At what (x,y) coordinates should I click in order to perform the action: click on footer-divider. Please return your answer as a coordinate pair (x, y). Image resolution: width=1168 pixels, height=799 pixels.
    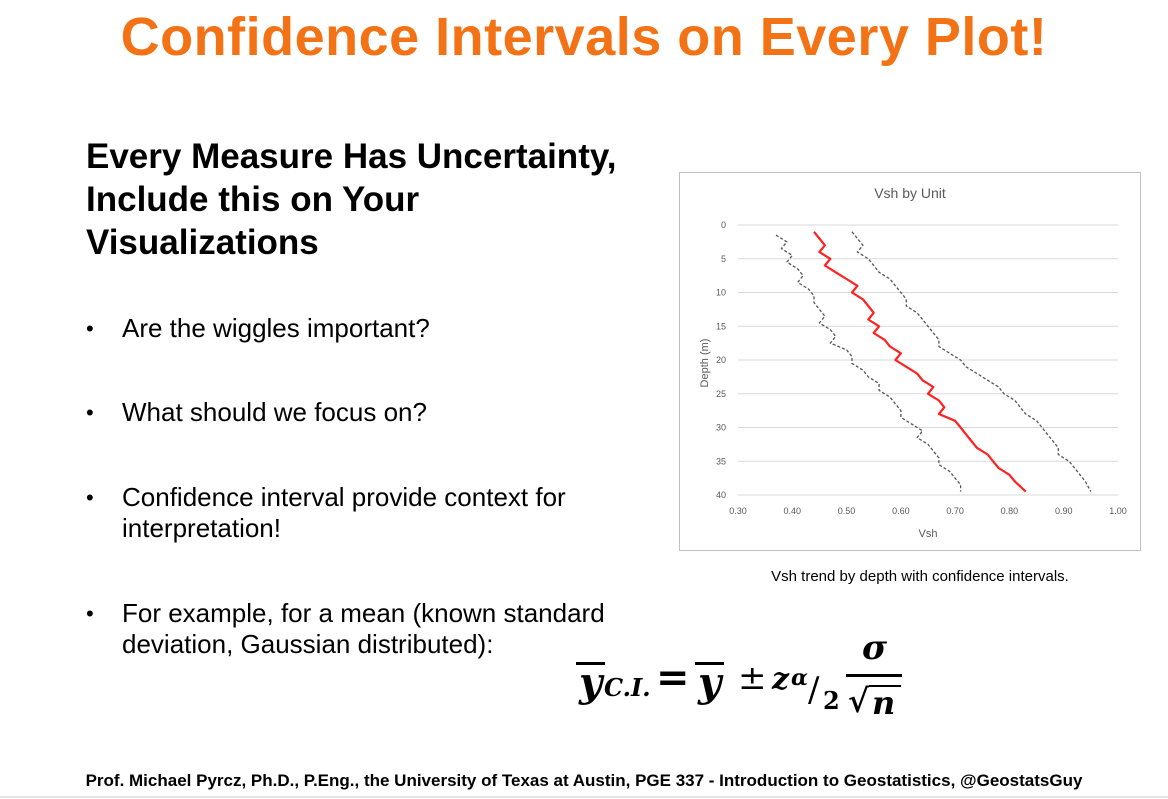
    Looking at the image, I should click on (584, 797).